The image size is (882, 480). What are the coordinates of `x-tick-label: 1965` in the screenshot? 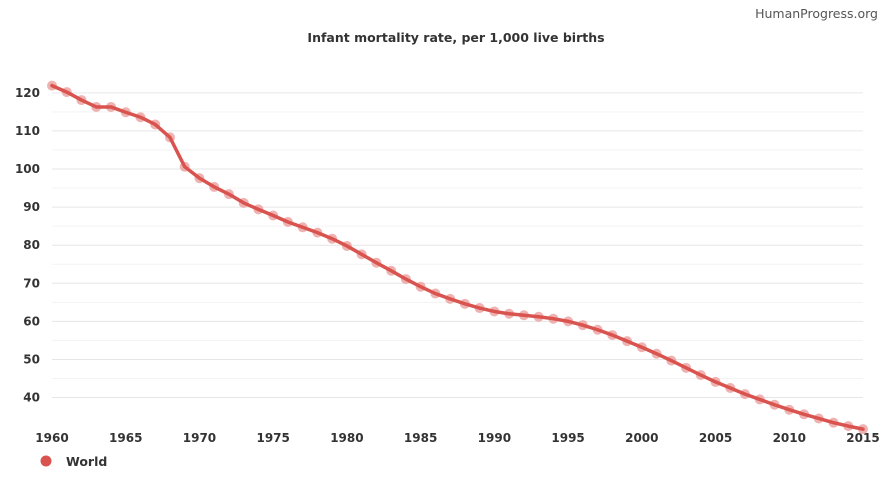 It's located at (125, 438).